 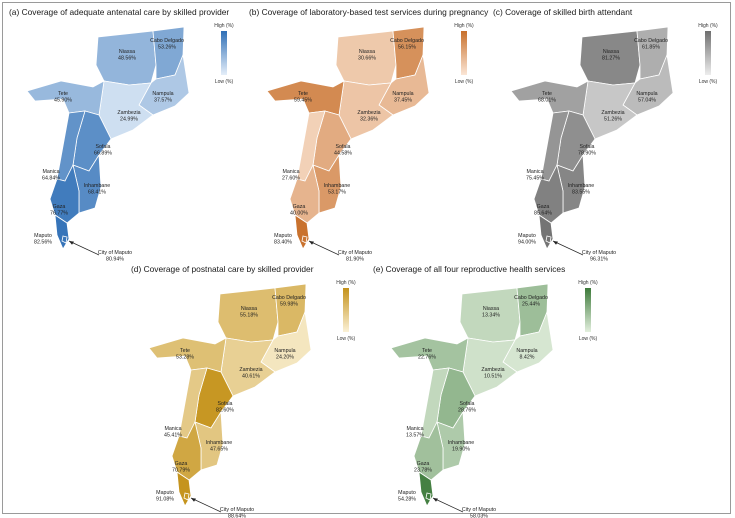 What do you see at coordinates (479, 516) in the screenshot?
I see `value-city-of-maputo: 58.03%` at bounding box center [479, 516].